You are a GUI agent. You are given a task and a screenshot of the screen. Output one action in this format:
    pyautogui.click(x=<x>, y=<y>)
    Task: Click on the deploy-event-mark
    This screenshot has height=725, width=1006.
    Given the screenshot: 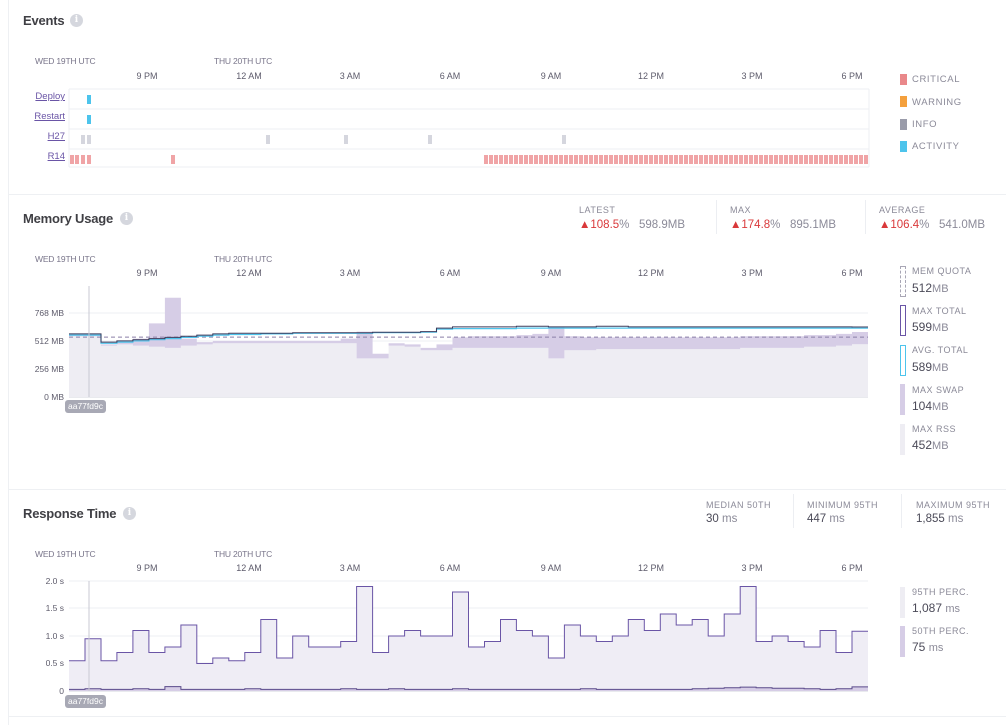 What is the action you would take?
    pyautogui.click(x=89, y=99)
    